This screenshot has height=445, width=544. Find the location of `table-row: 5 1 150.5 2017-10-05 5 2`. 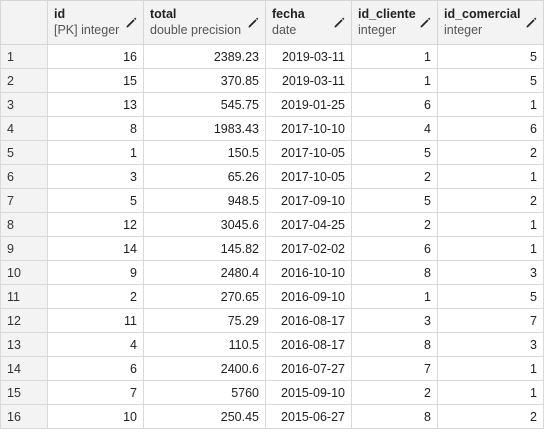

table-row: 5 1 150.5 2017-10-05 5 2 is located at coordinates (272, 152).